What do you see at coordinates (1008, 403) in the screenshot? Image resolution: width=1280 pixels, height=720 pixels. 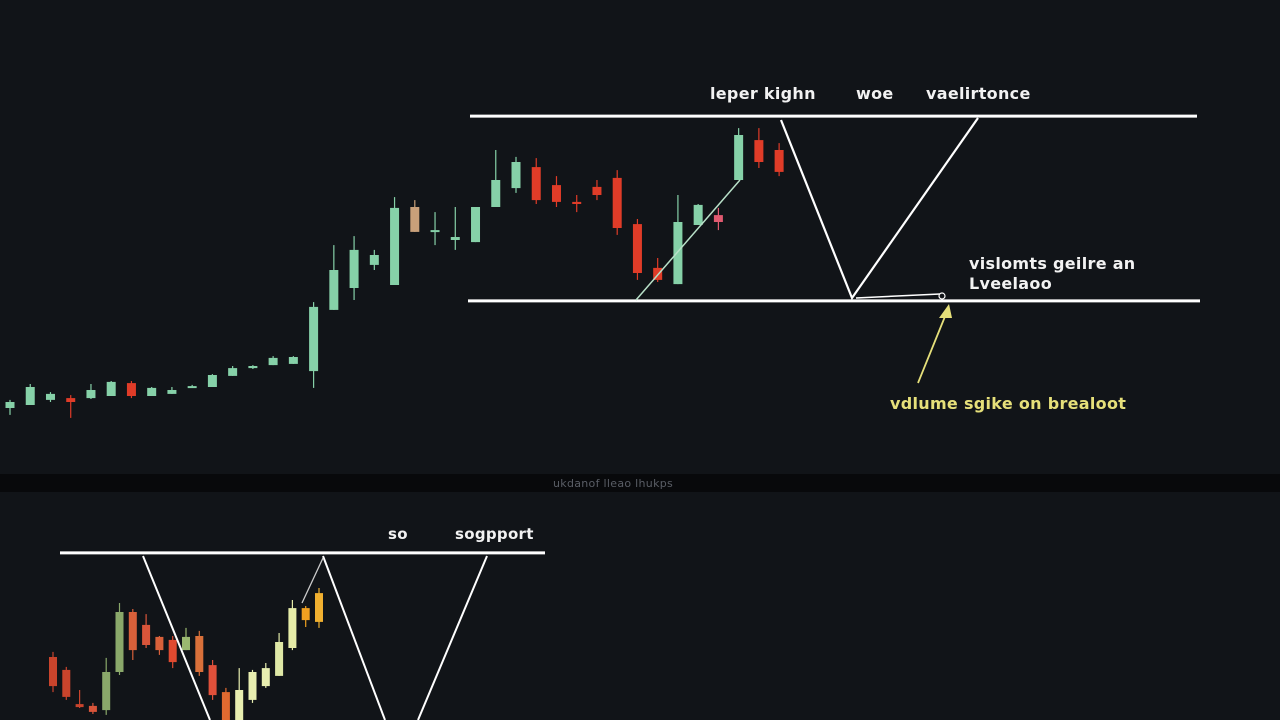 I see `volume-spike-callout: vdlume sgike on brealoot` at bounding box center [1008, 403].